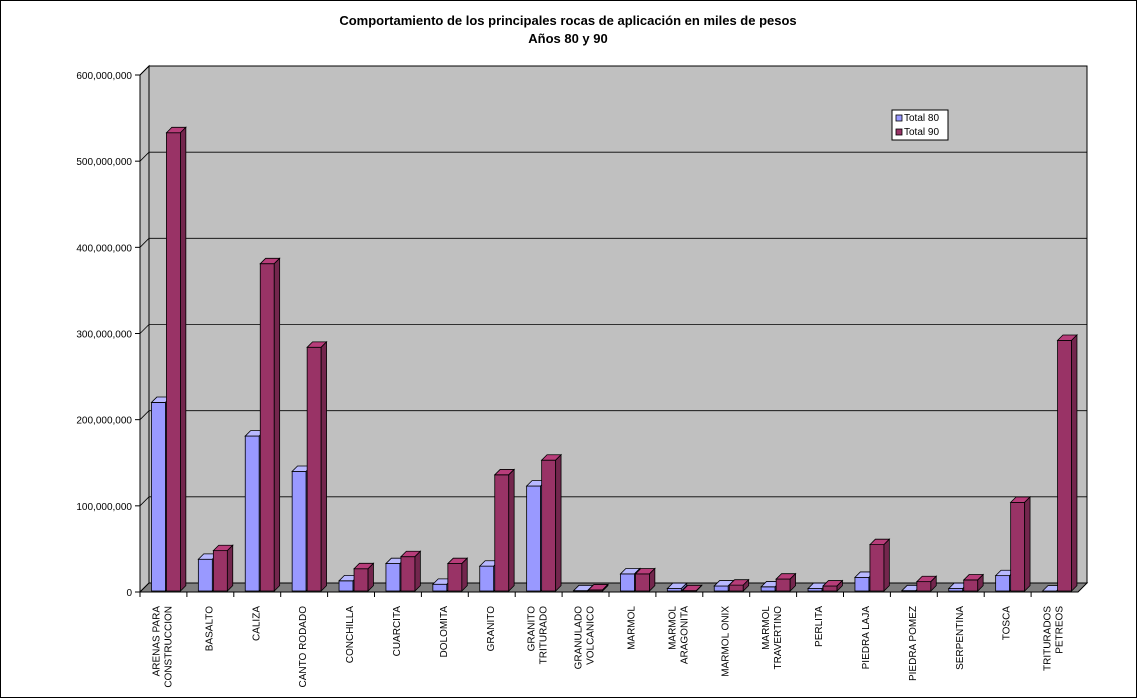 The width and height of the screenshot is (1137, 698). What do you see at coordinates (444, 632) in the screenshot?
I see `category-label: DOLOMITA` at bounding box center [444, 632].